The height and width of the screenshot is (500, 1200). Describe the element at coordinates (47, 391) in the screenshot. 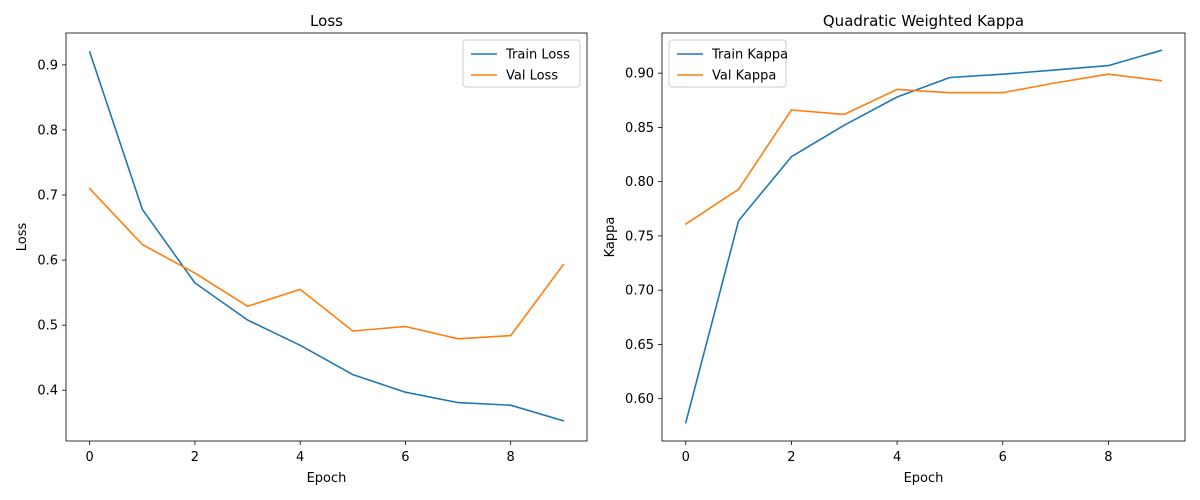

I see `y-tick-label: 0.4` at that location.